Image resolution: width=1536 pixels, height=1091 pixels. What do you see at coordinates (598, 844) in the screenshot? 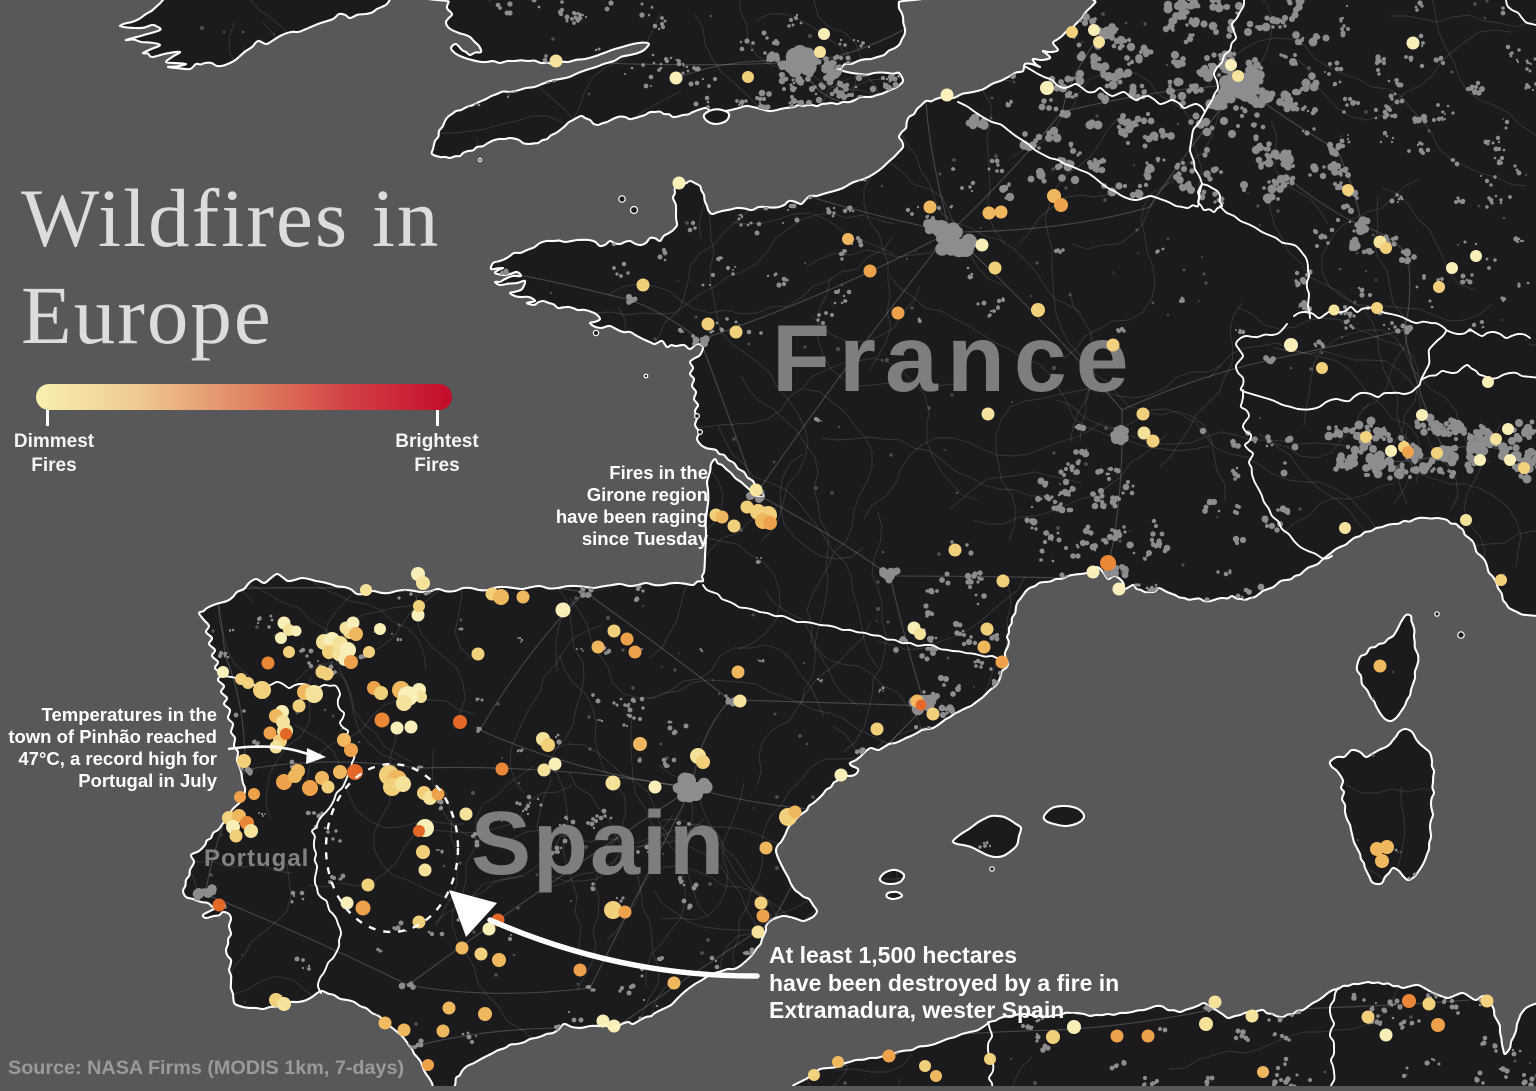
I see `svg-text: Spain` at bounding box center [598, 844].